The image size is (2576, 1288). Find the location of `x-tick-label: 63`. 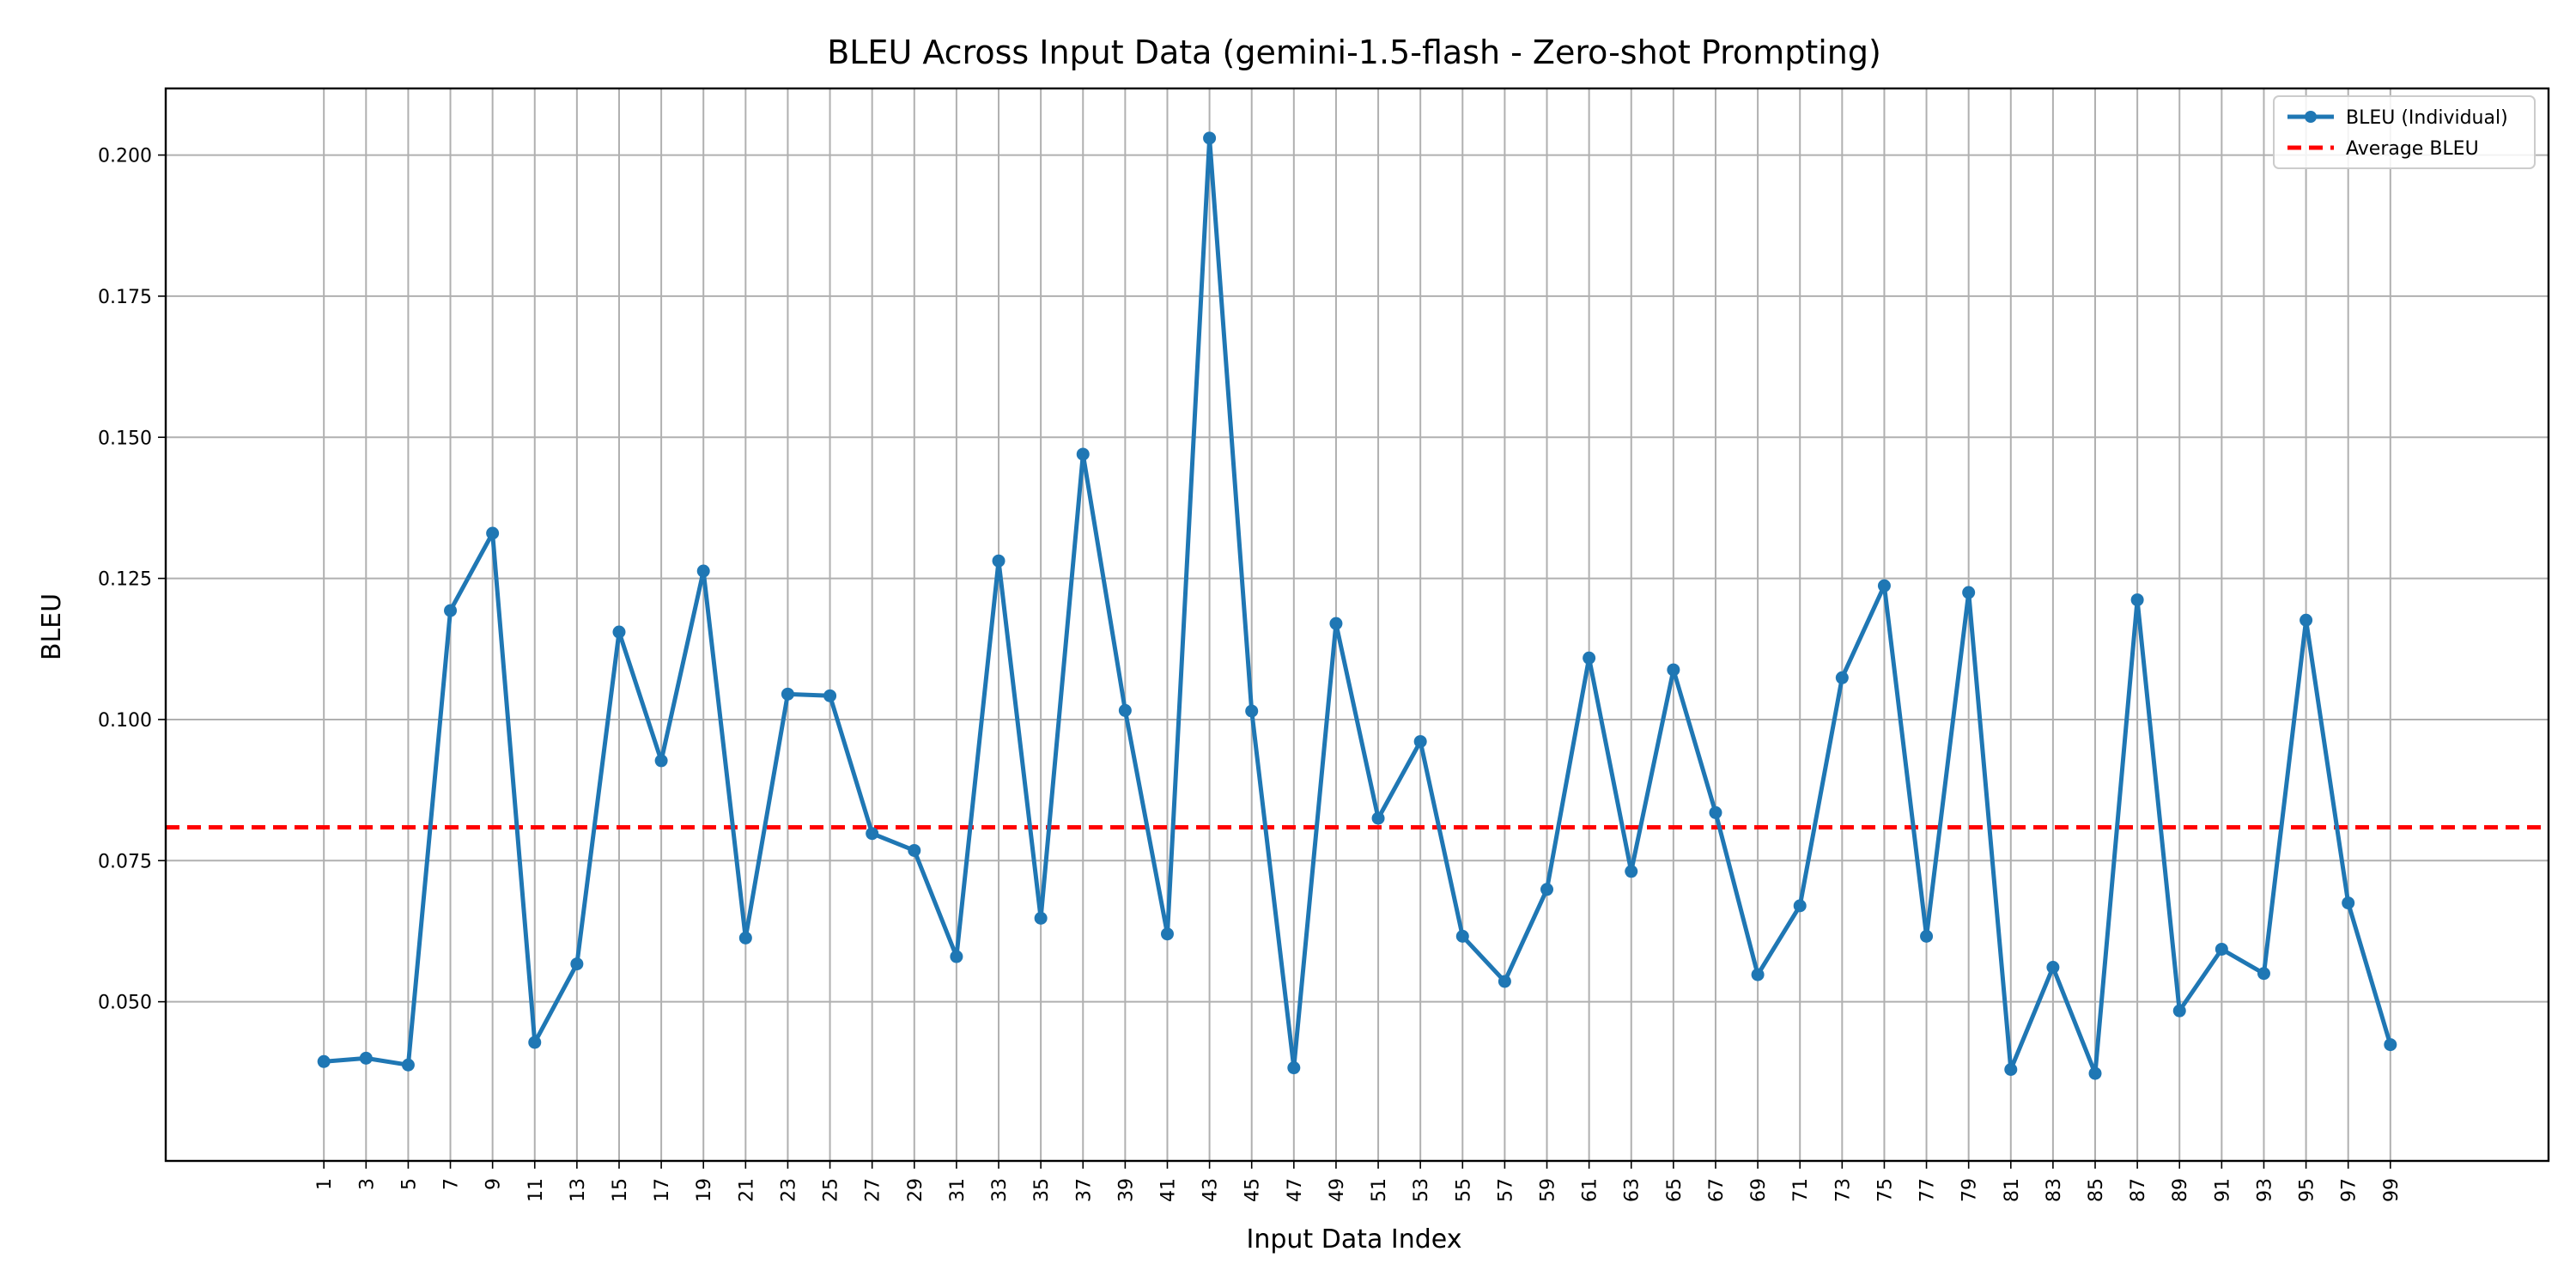

x-tick-label: 63 is located at coordinates (1632, 1190).